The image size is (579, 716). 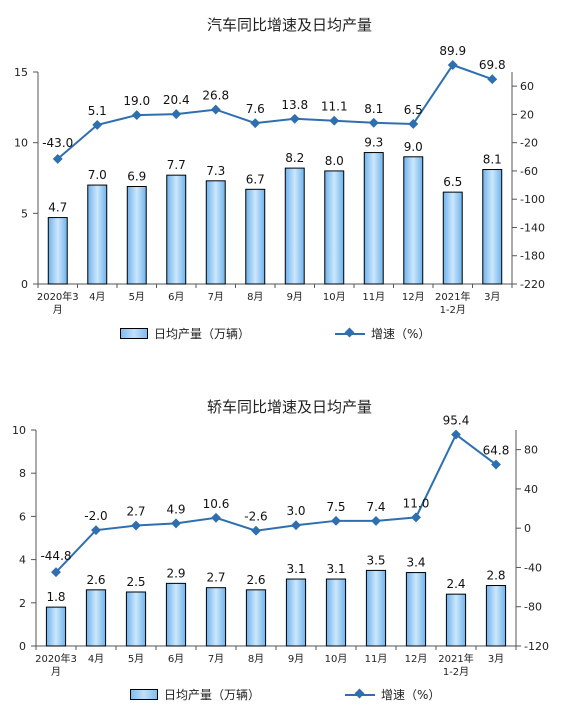 What do you see at coordinates (531, 489) in the screenshot?
I see `right-tick-label: 40` at bounding box center [531, 489].